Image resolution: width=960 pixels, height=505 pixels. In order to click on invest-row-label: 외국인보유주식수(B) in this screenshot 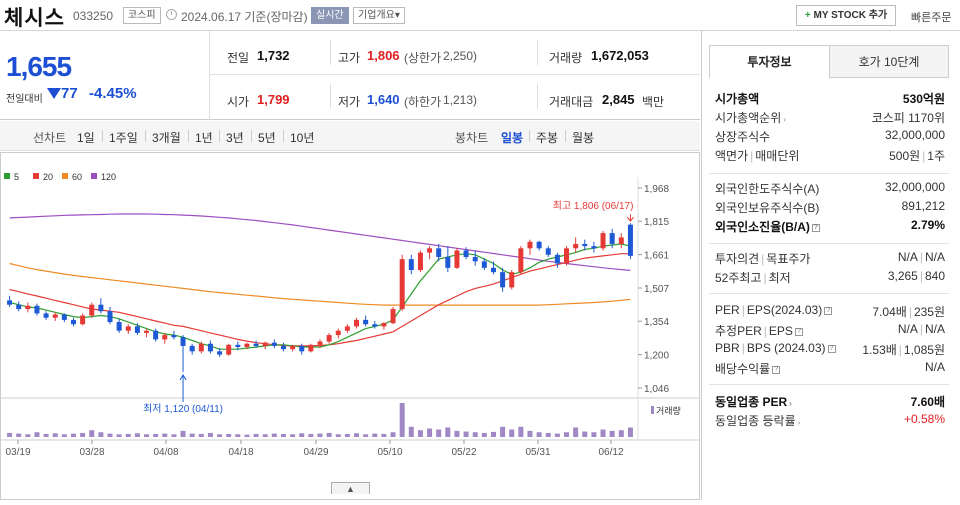, I will do `click(767, 208)`.